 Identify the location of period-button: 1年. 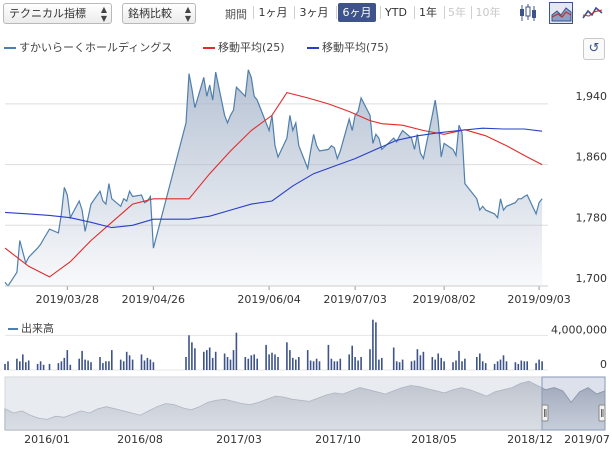
(428, 12).